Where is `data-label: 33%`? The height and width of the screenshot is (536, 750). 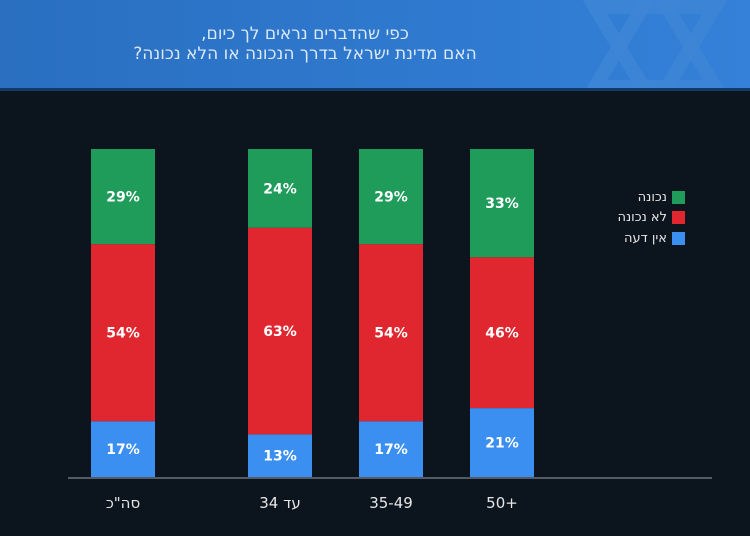
data-label: 33% is located at coordinates (502, 204).